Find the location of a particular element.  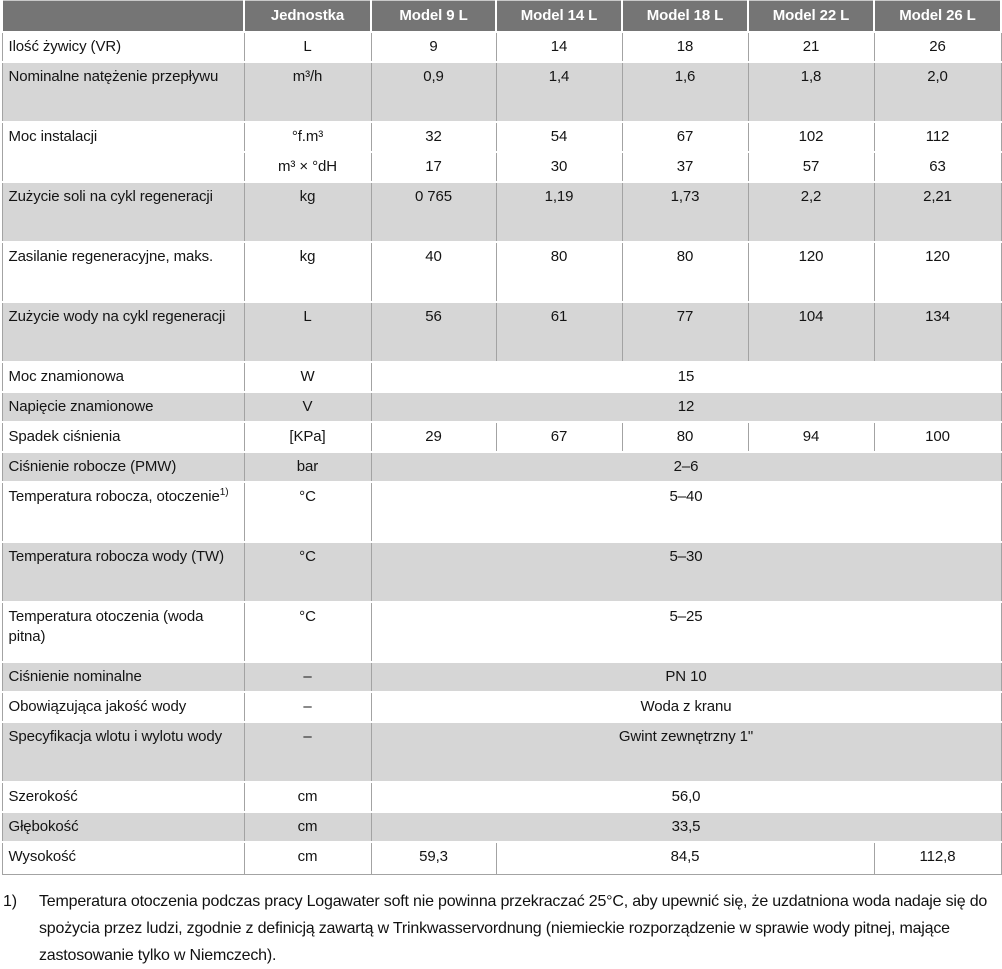

unit-cell: bar is located at coordinates (307, 466).